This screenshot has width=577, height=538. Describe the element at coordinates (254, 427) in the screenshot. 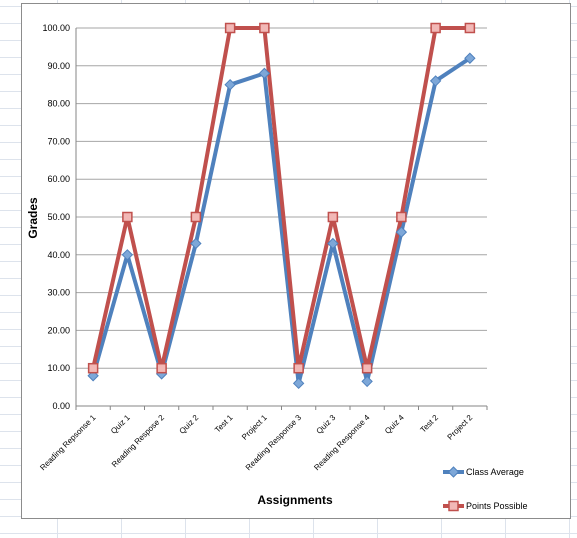

I see `x-tick-label: Project 1` at that location.